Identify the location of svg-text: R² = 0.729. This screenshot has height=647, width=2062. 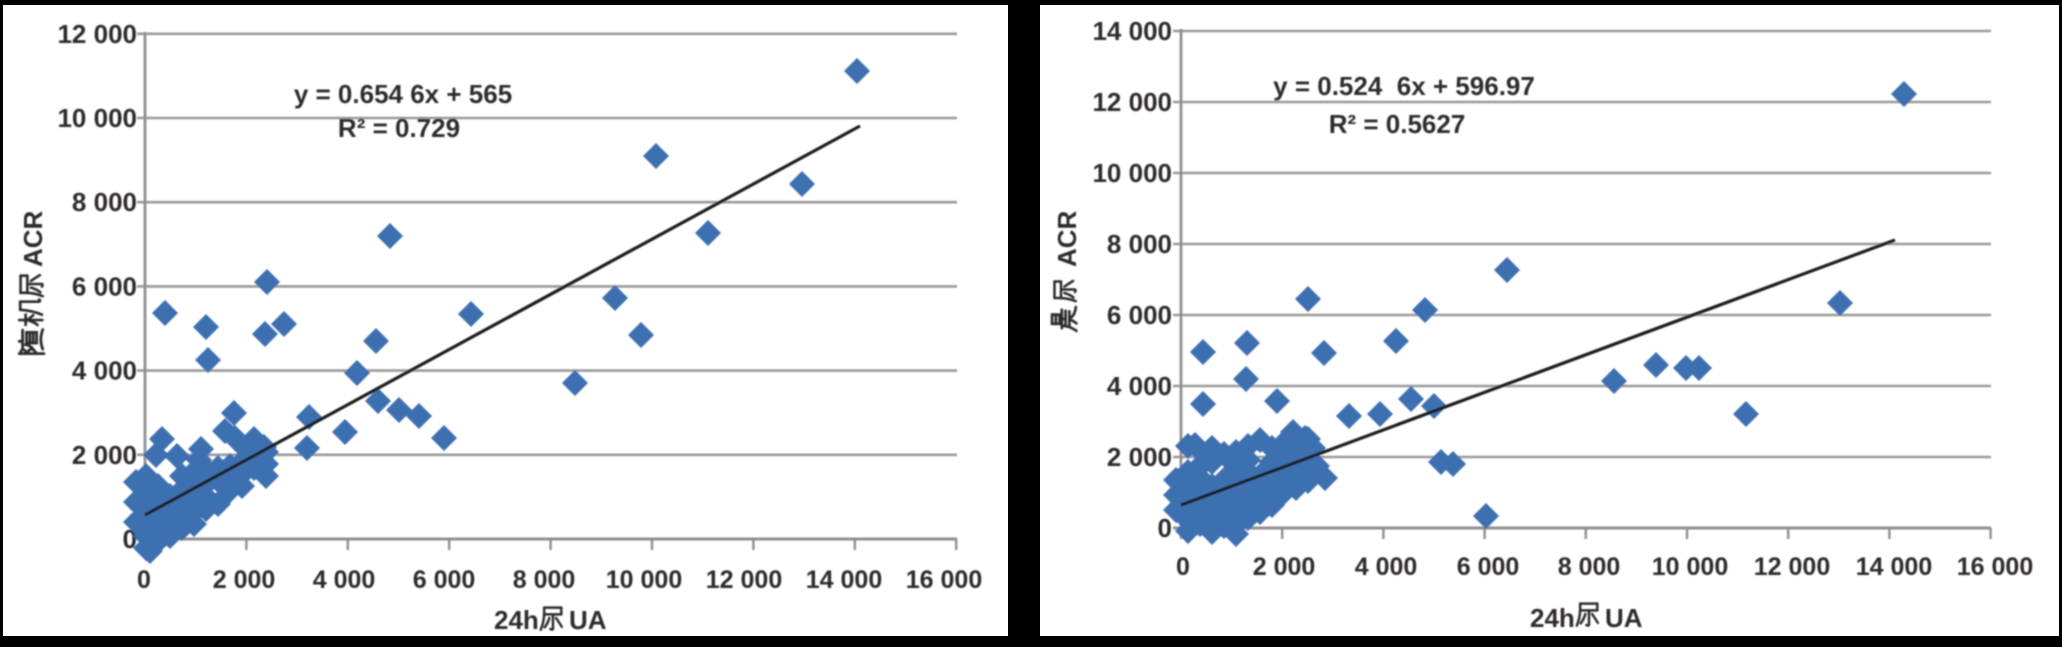
(399, 128).